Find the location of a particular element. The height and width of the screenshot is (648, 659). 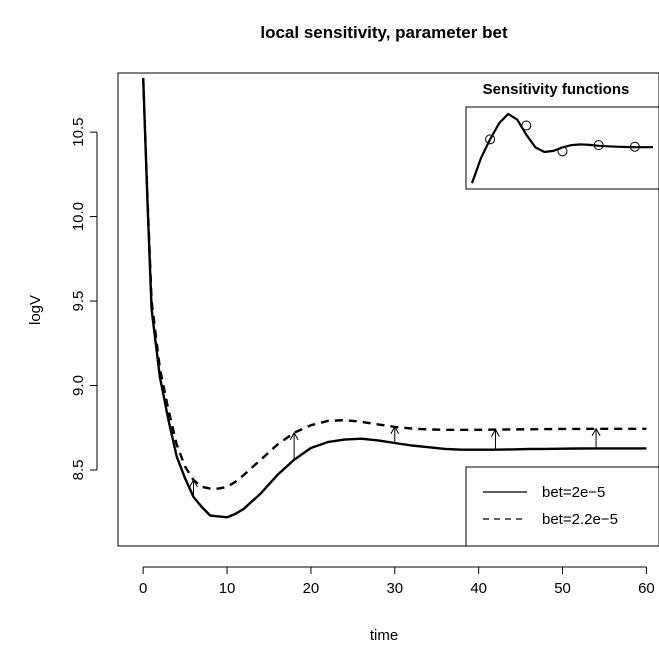

x-axis: 0 10 20 30 40 50 60 is located at coordinates (397, 581).